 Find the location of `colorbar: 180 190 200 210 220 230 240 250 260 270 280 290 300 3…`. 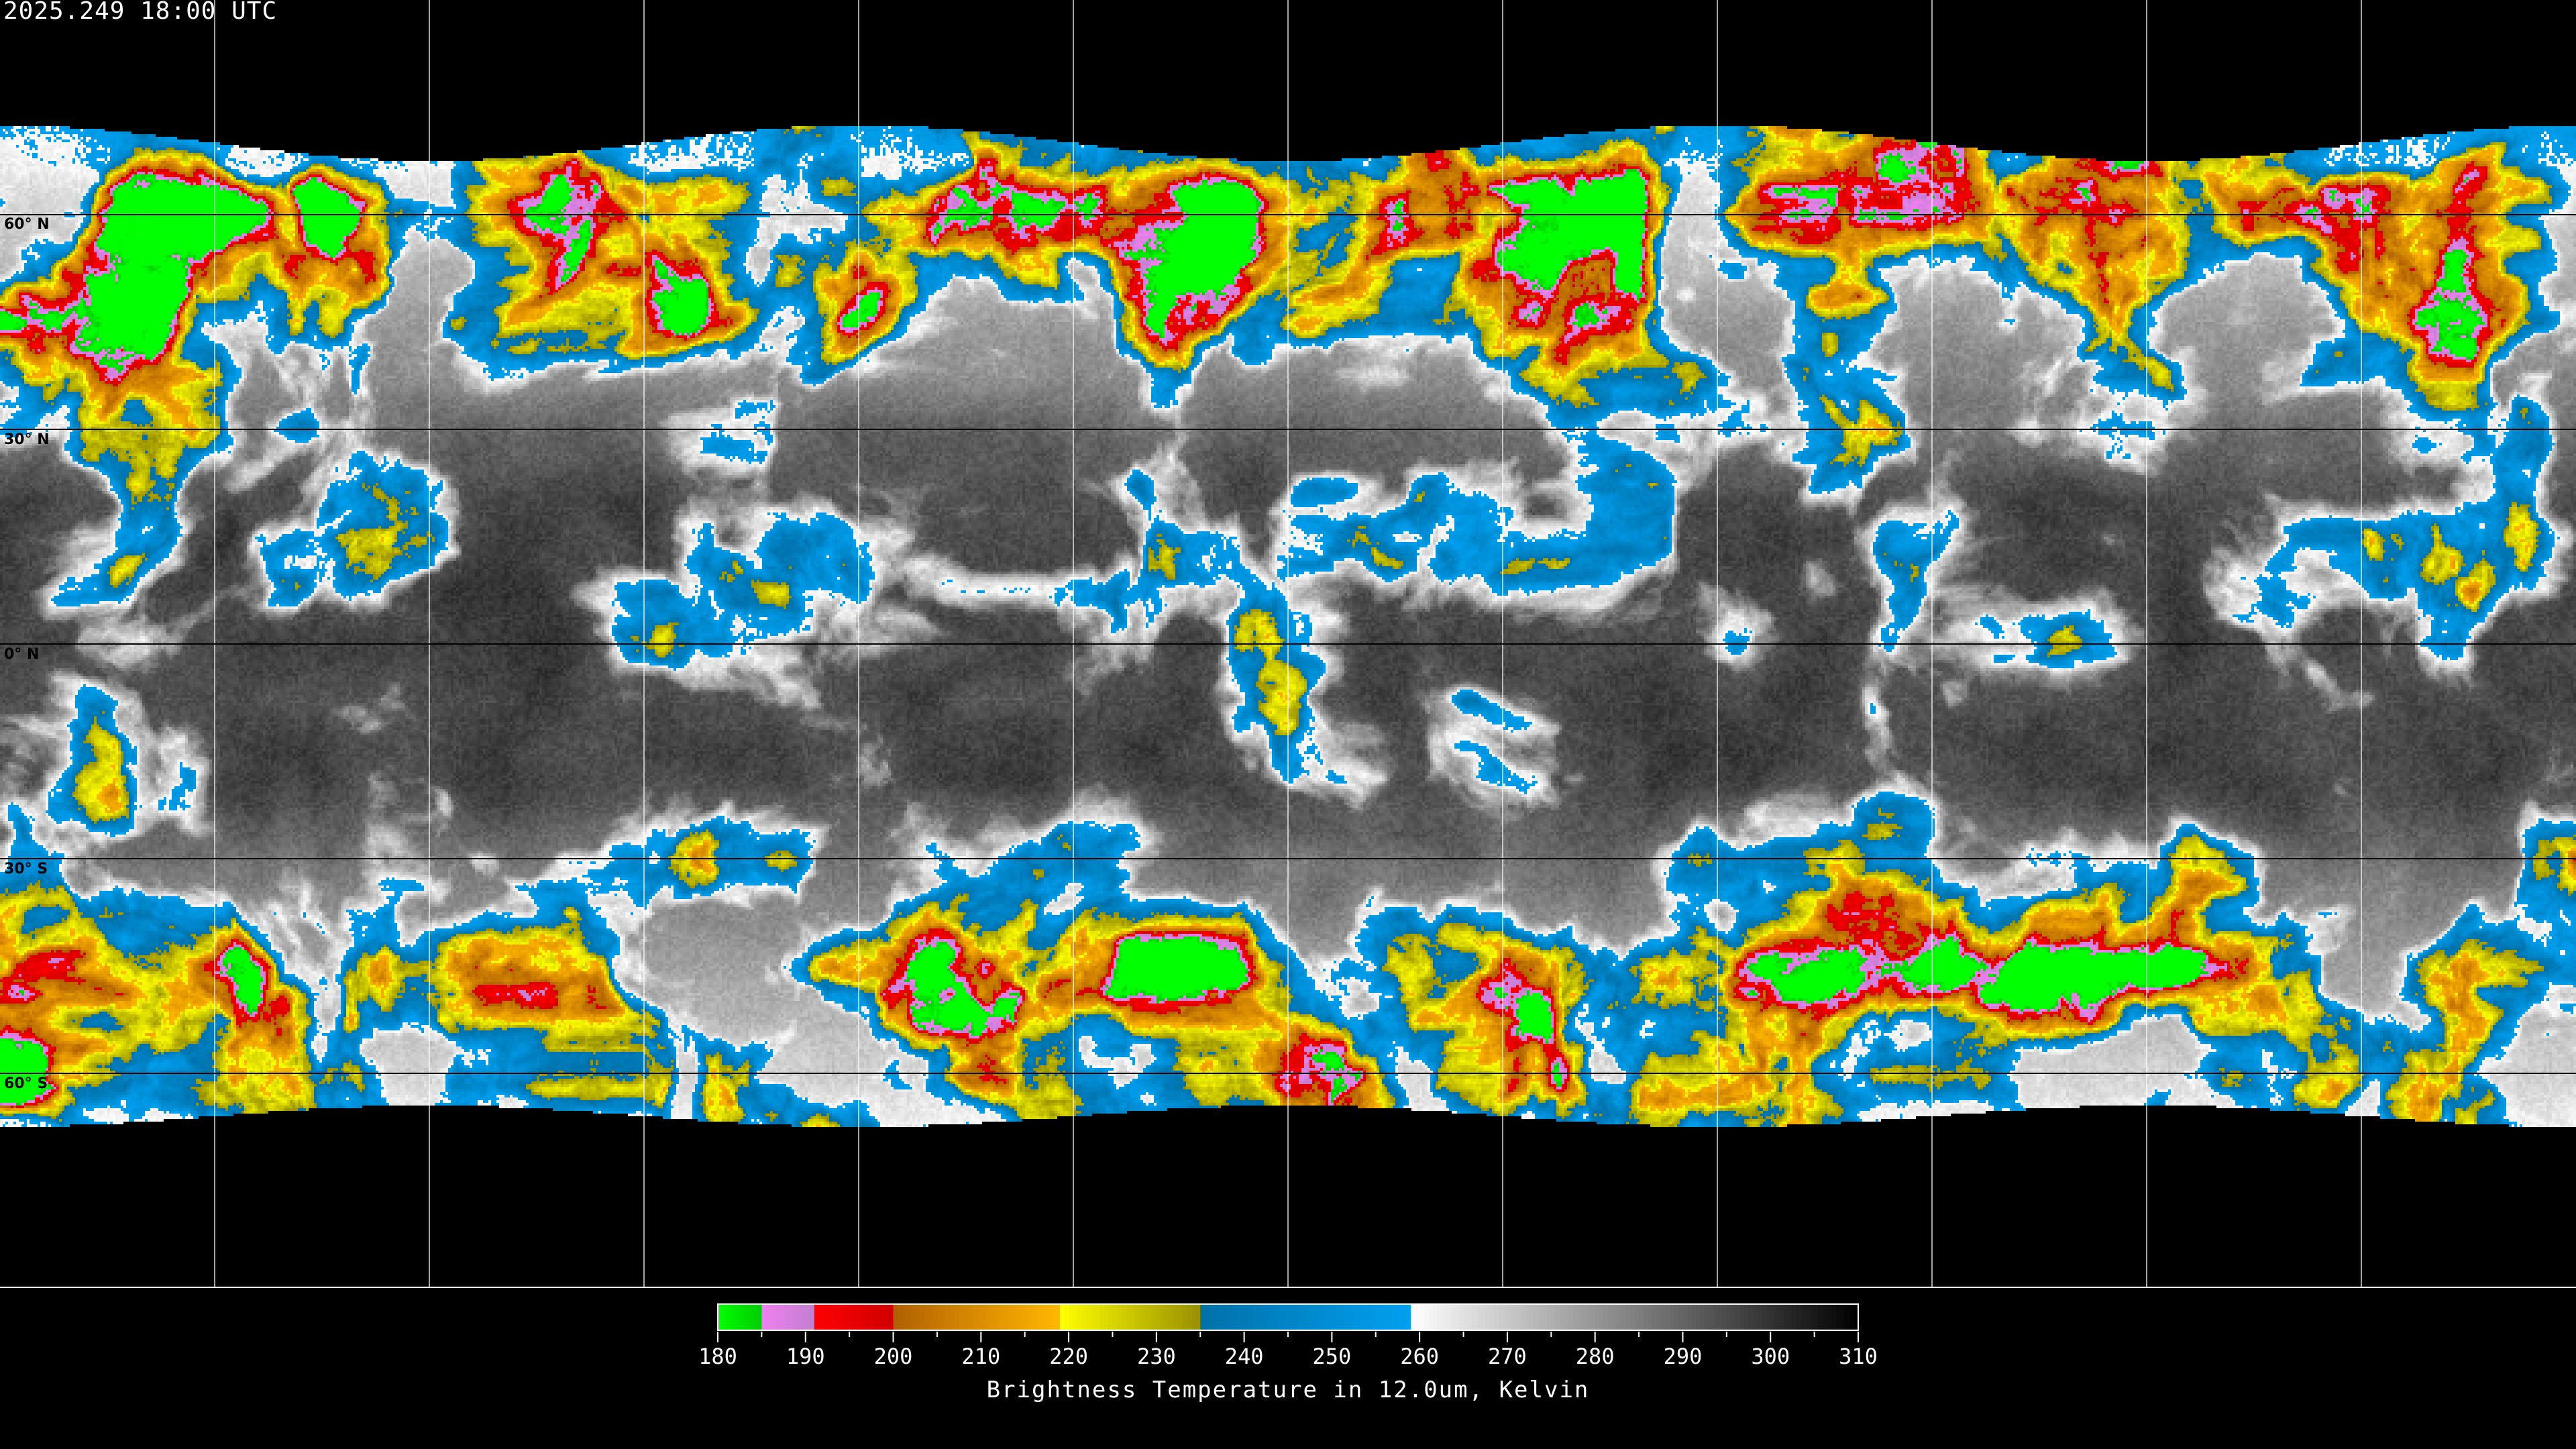

colorbar: 180 190 200 210 220 230 240 250 260 270 280 290 300 3… is located at coordinates (1288, 1336).